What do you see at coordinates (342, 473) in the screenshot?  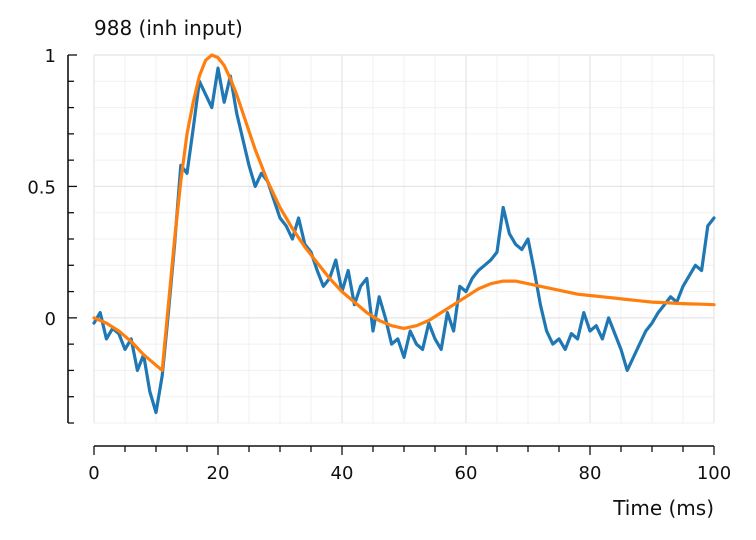 I see `x-tick-label: 40` at bounding box center [342, 473].